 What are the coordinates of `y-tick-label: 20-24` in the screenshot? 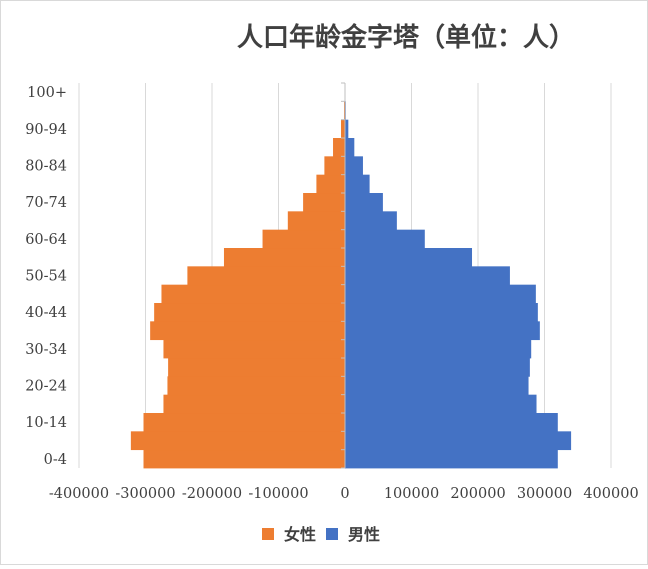 It's located at (46, 387).